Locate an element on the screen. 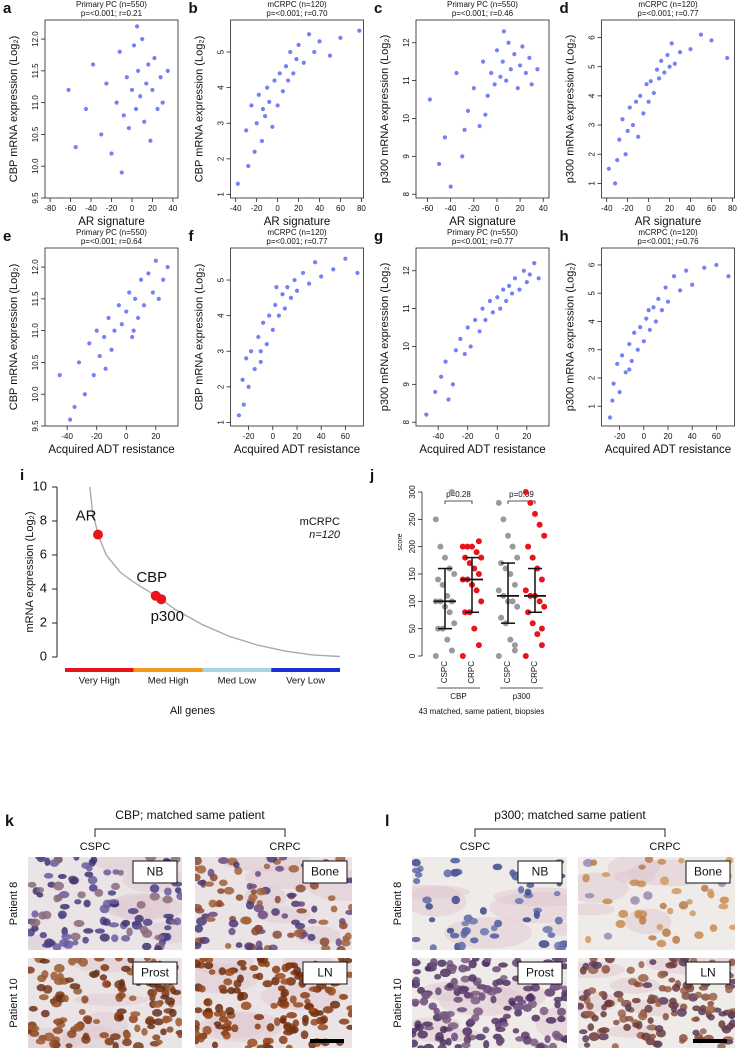  tile-label: NB is located at coordinates (155, 872).